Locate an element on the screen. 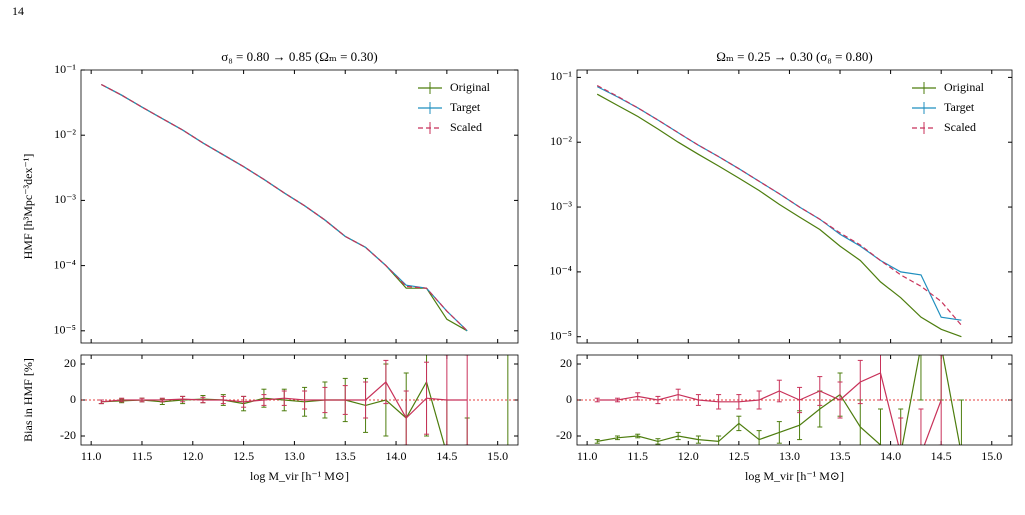  x-tick-label: 14.0 is located at coordinates (890, 456).